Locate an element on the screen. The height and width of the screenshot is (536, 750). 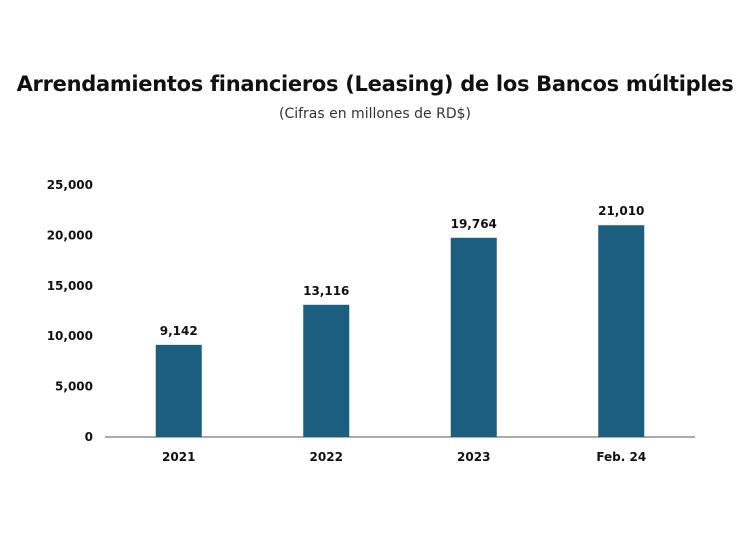
x-tick-label: 2022 is located at coordinates (326, 457).